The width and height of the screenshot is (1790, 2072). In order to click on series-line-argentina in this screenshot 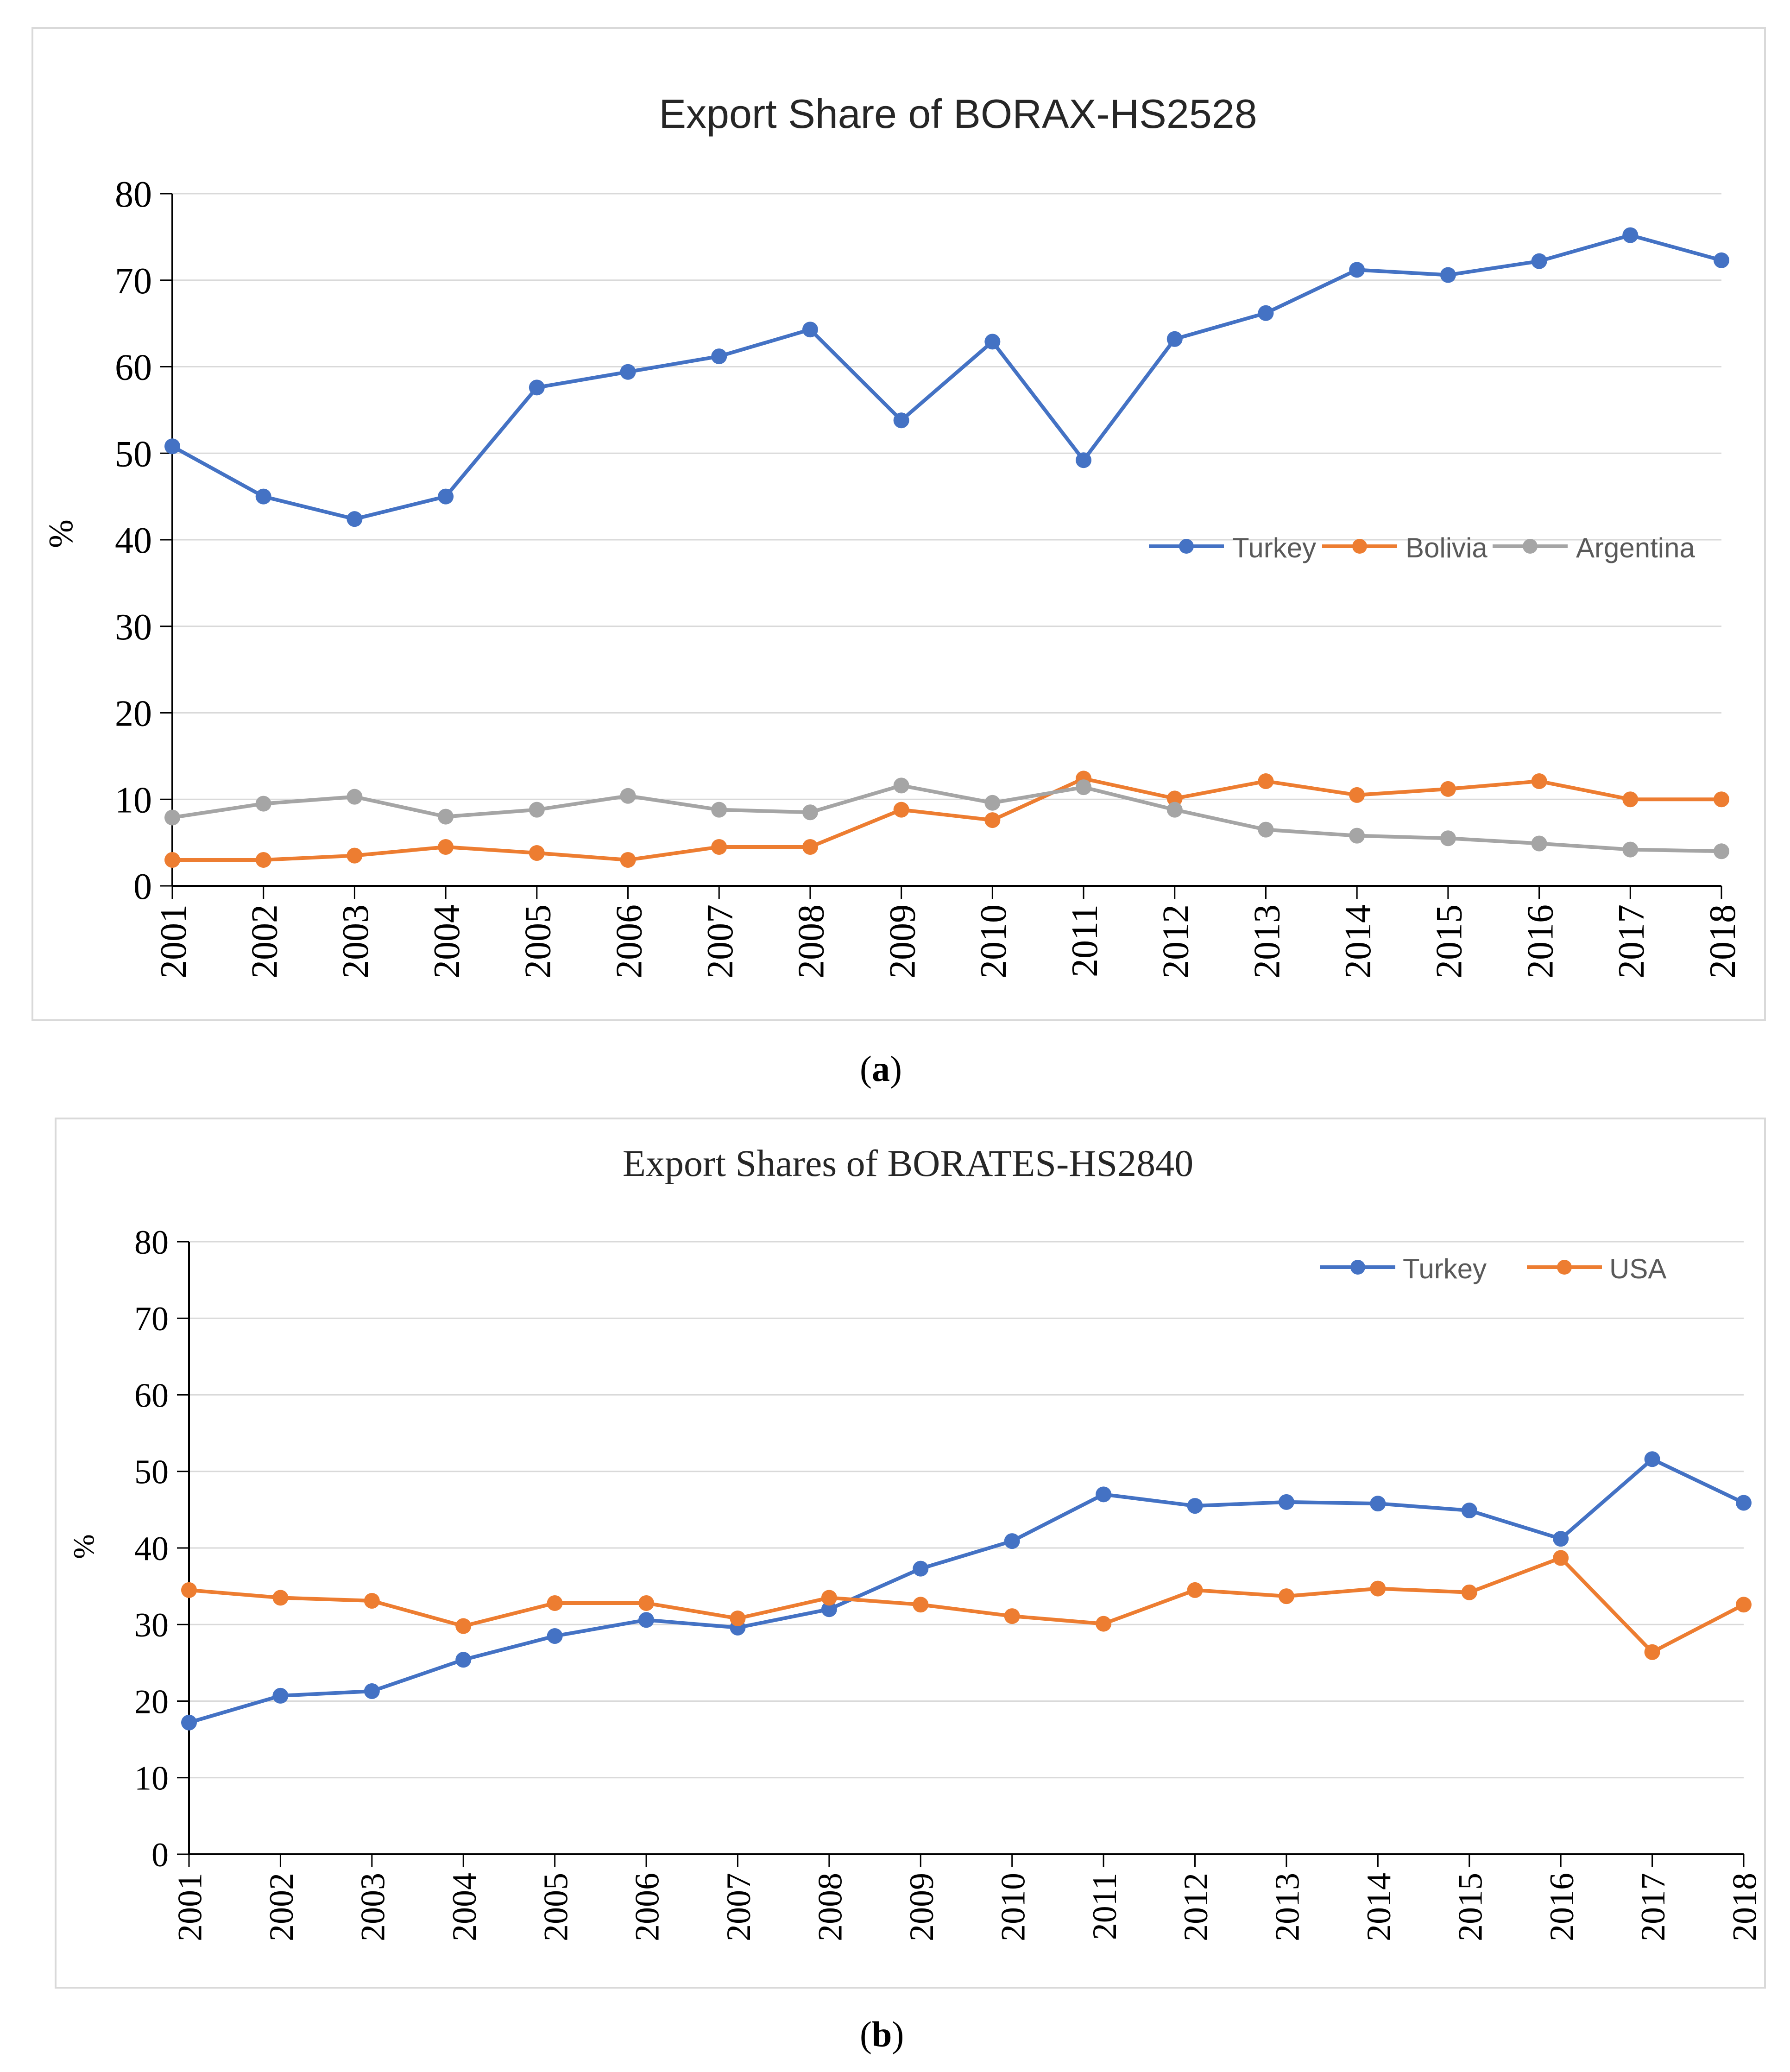, I will do `click(947, 818)`.